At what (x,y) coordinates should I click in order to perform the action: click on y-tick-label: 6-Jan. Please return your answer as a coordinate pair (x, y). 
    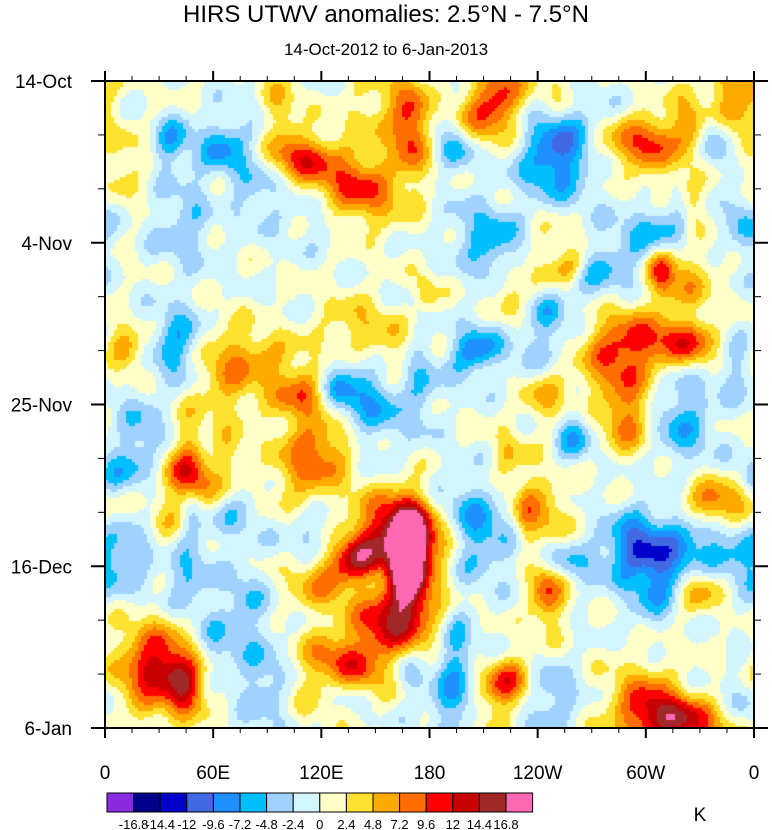
    Looking at the image, I should click on (48, 729).